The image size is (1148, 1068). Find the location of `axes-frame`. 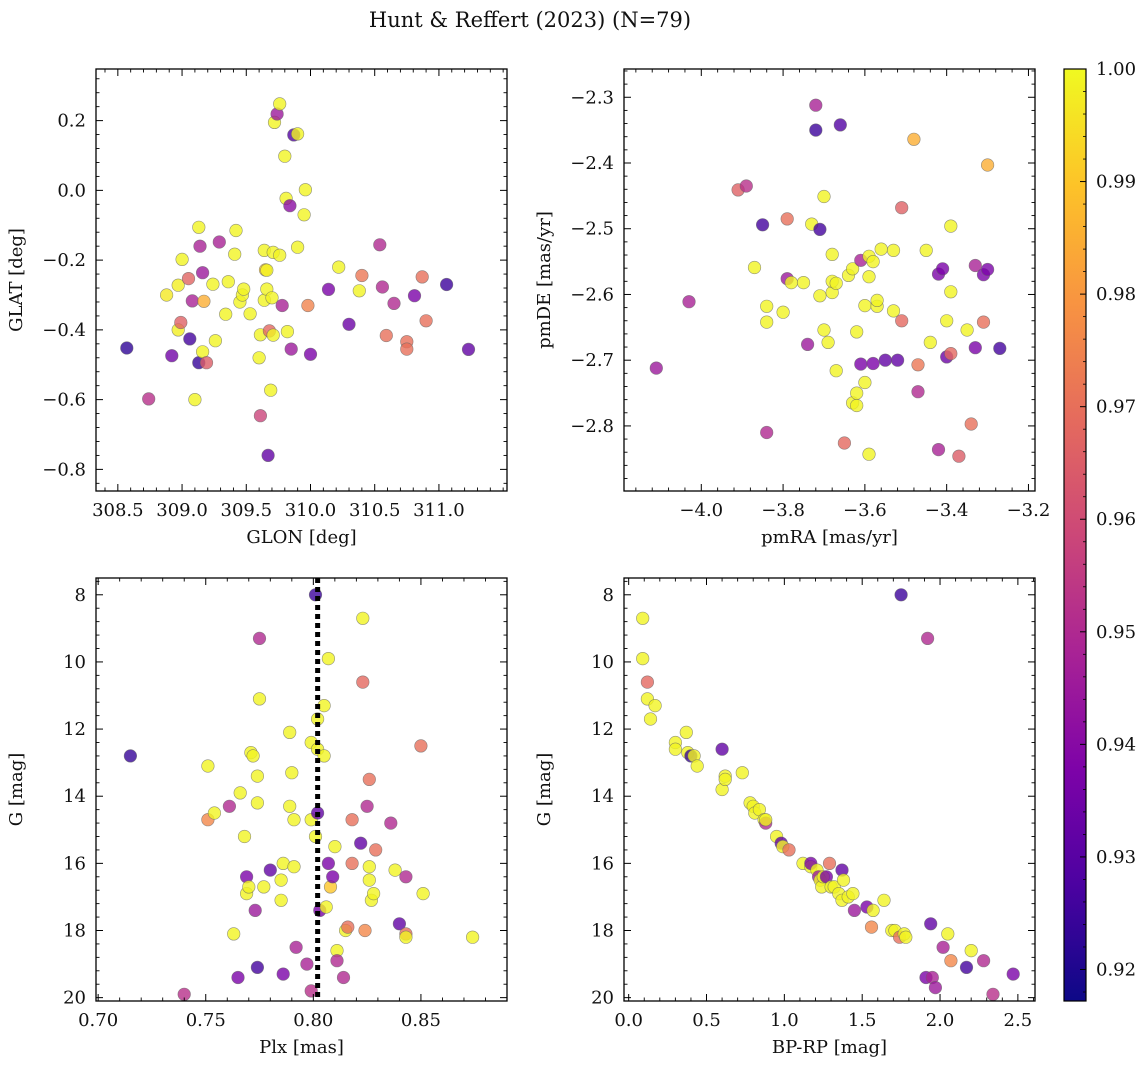

axes-frame is located at coordinates (829, 789).